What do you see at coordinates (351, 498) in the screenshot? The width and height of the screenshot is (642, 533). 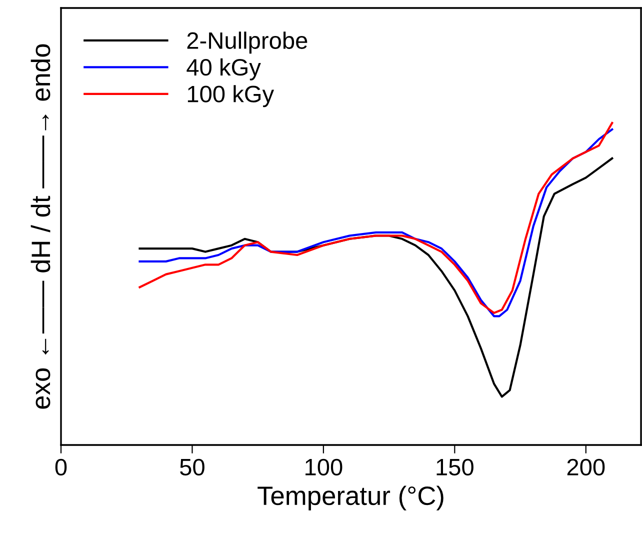 I see `x-axis-title: Temperatur (°C)` at bounding box center [351, 498].